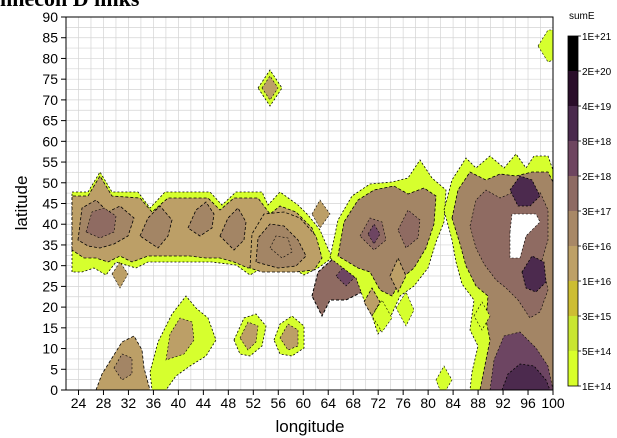  I want to click on x-tick-label: 40, so click(179, 403).